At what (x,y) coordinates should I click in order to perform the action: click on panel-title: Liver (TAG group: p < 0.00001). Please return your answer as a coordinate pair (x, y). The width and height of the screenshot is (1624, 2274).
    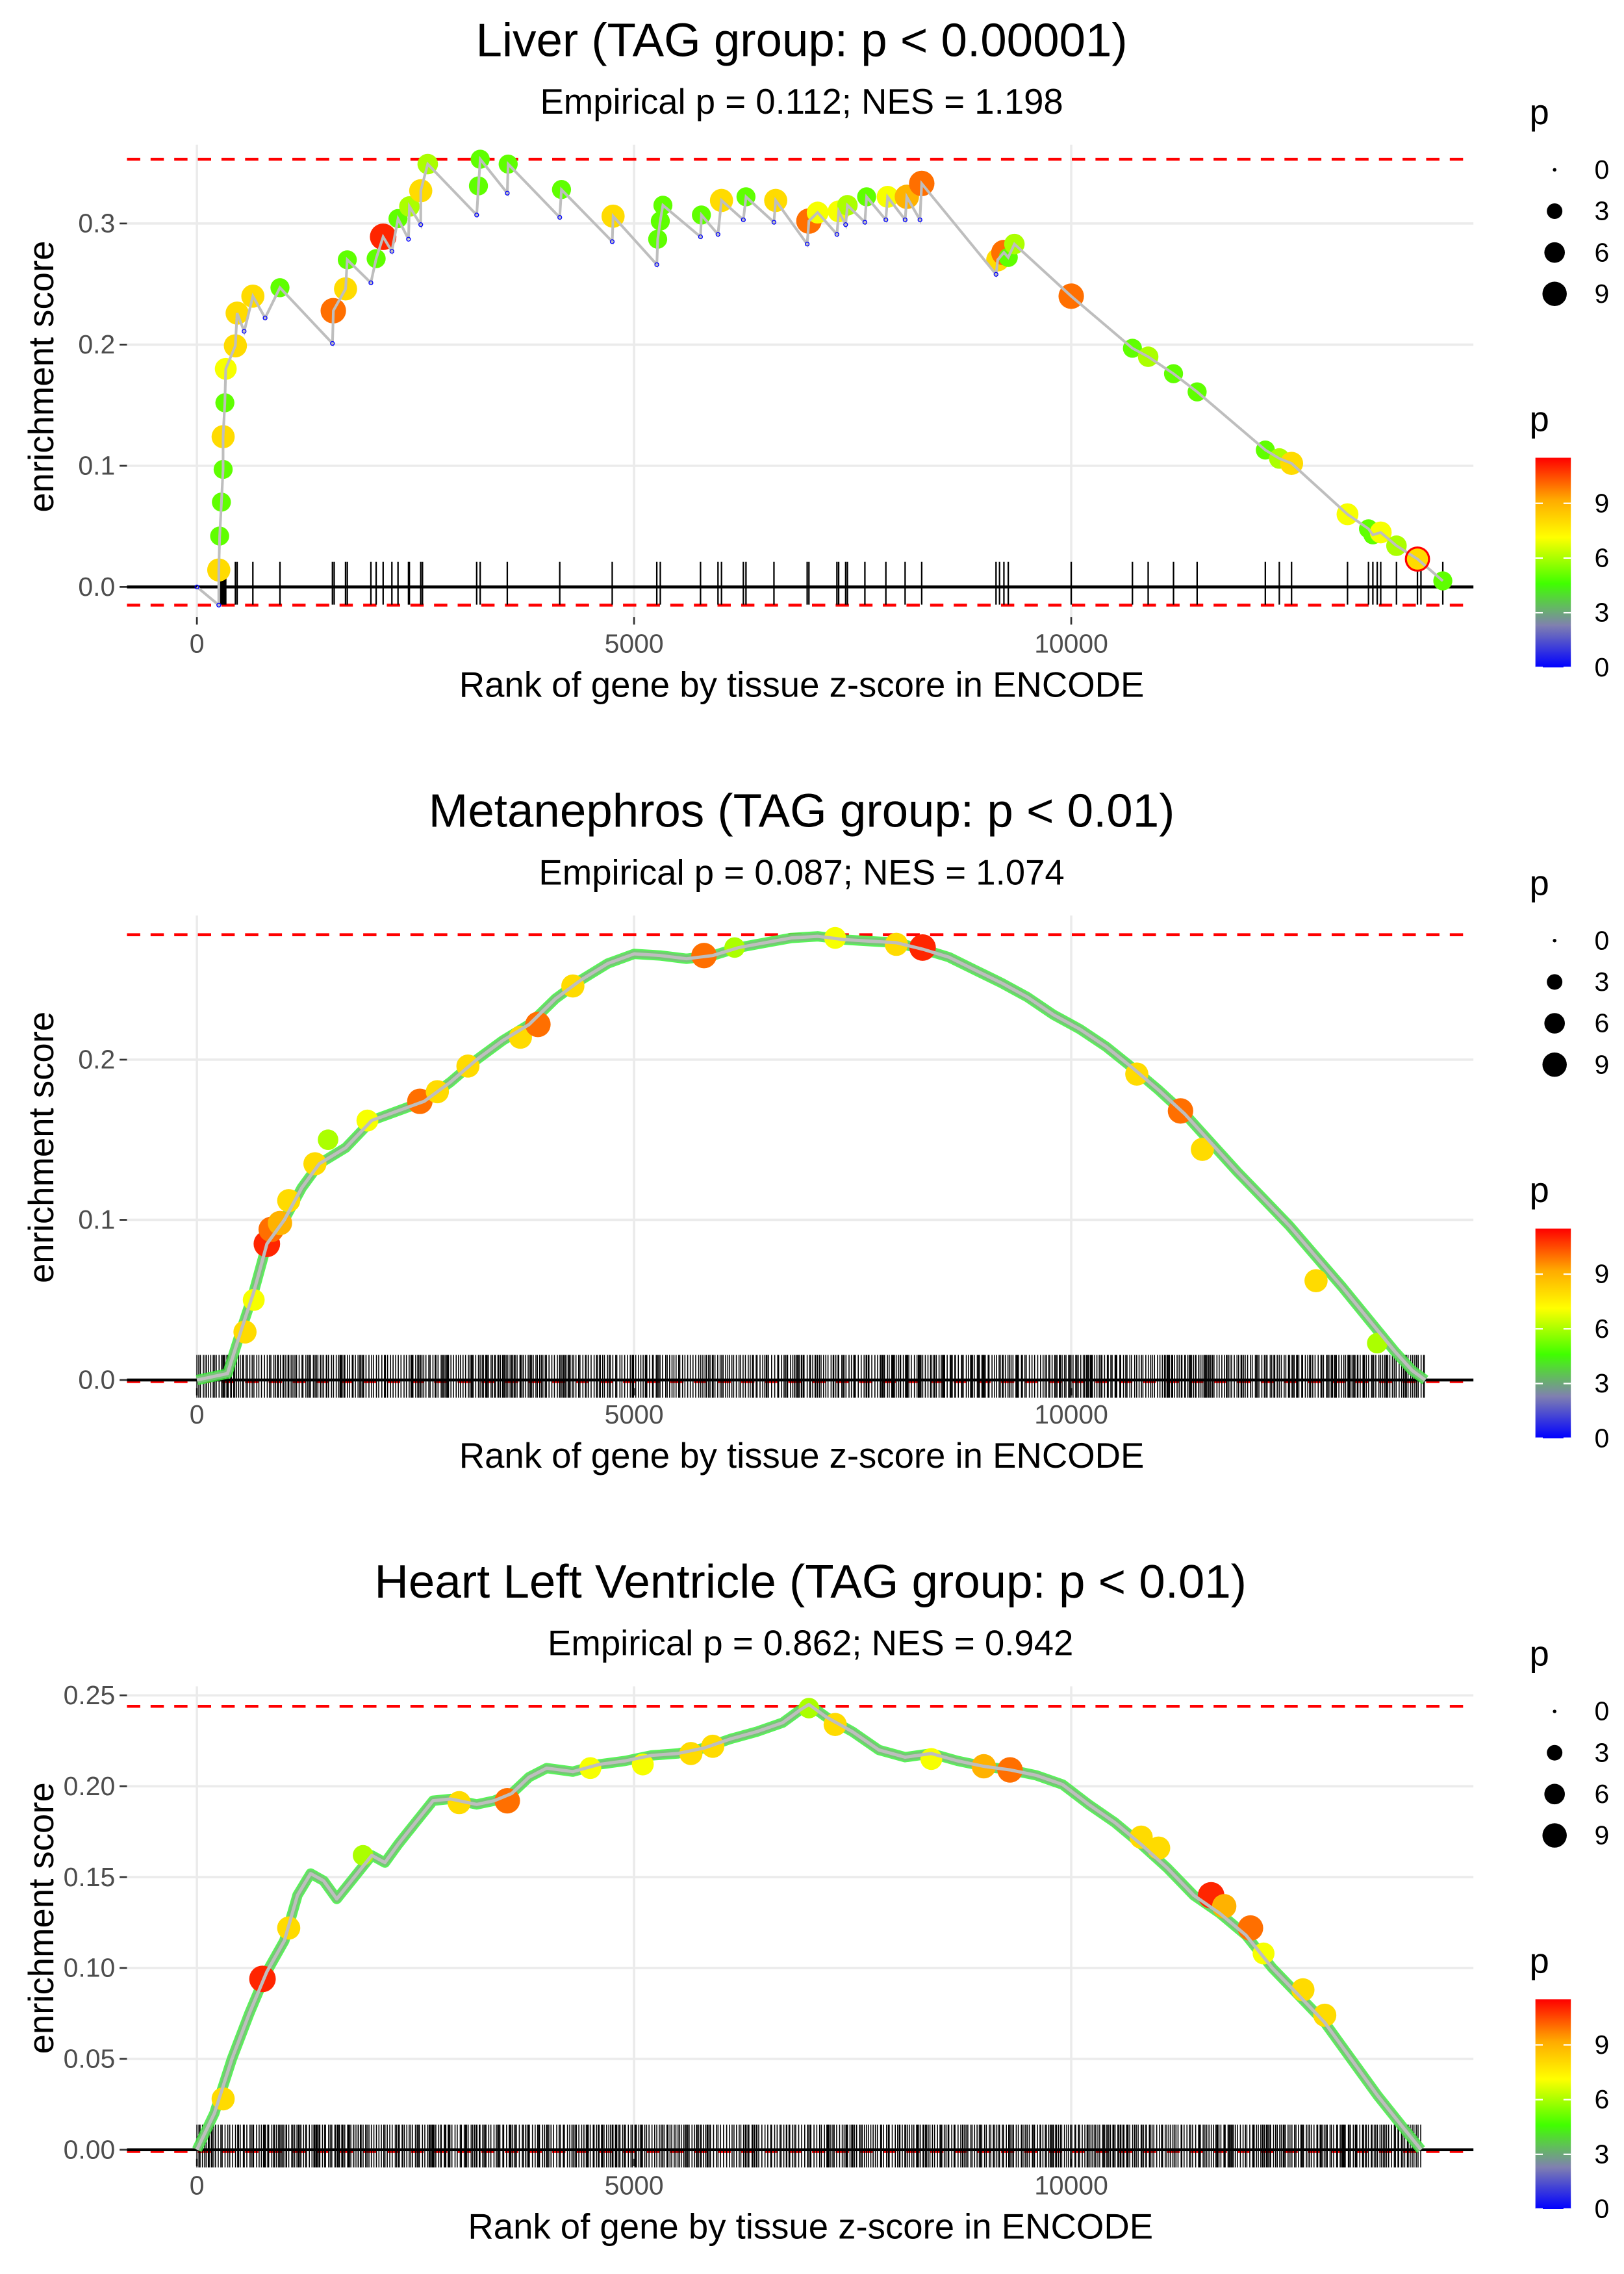
    Looking at the image, I should click on (802, 40).